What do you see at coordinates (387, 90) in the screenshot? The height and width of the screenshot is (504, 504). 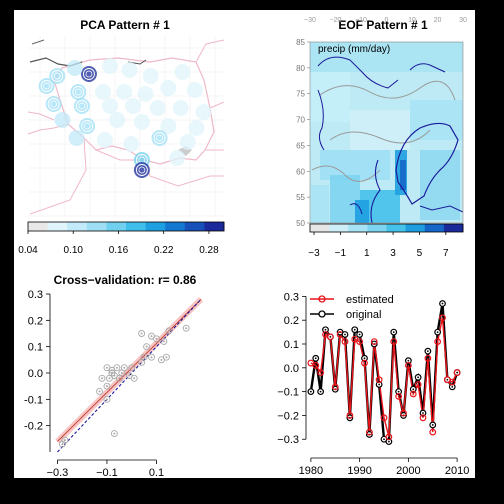 I see `eof-contour` at bounding box center [387, 90].